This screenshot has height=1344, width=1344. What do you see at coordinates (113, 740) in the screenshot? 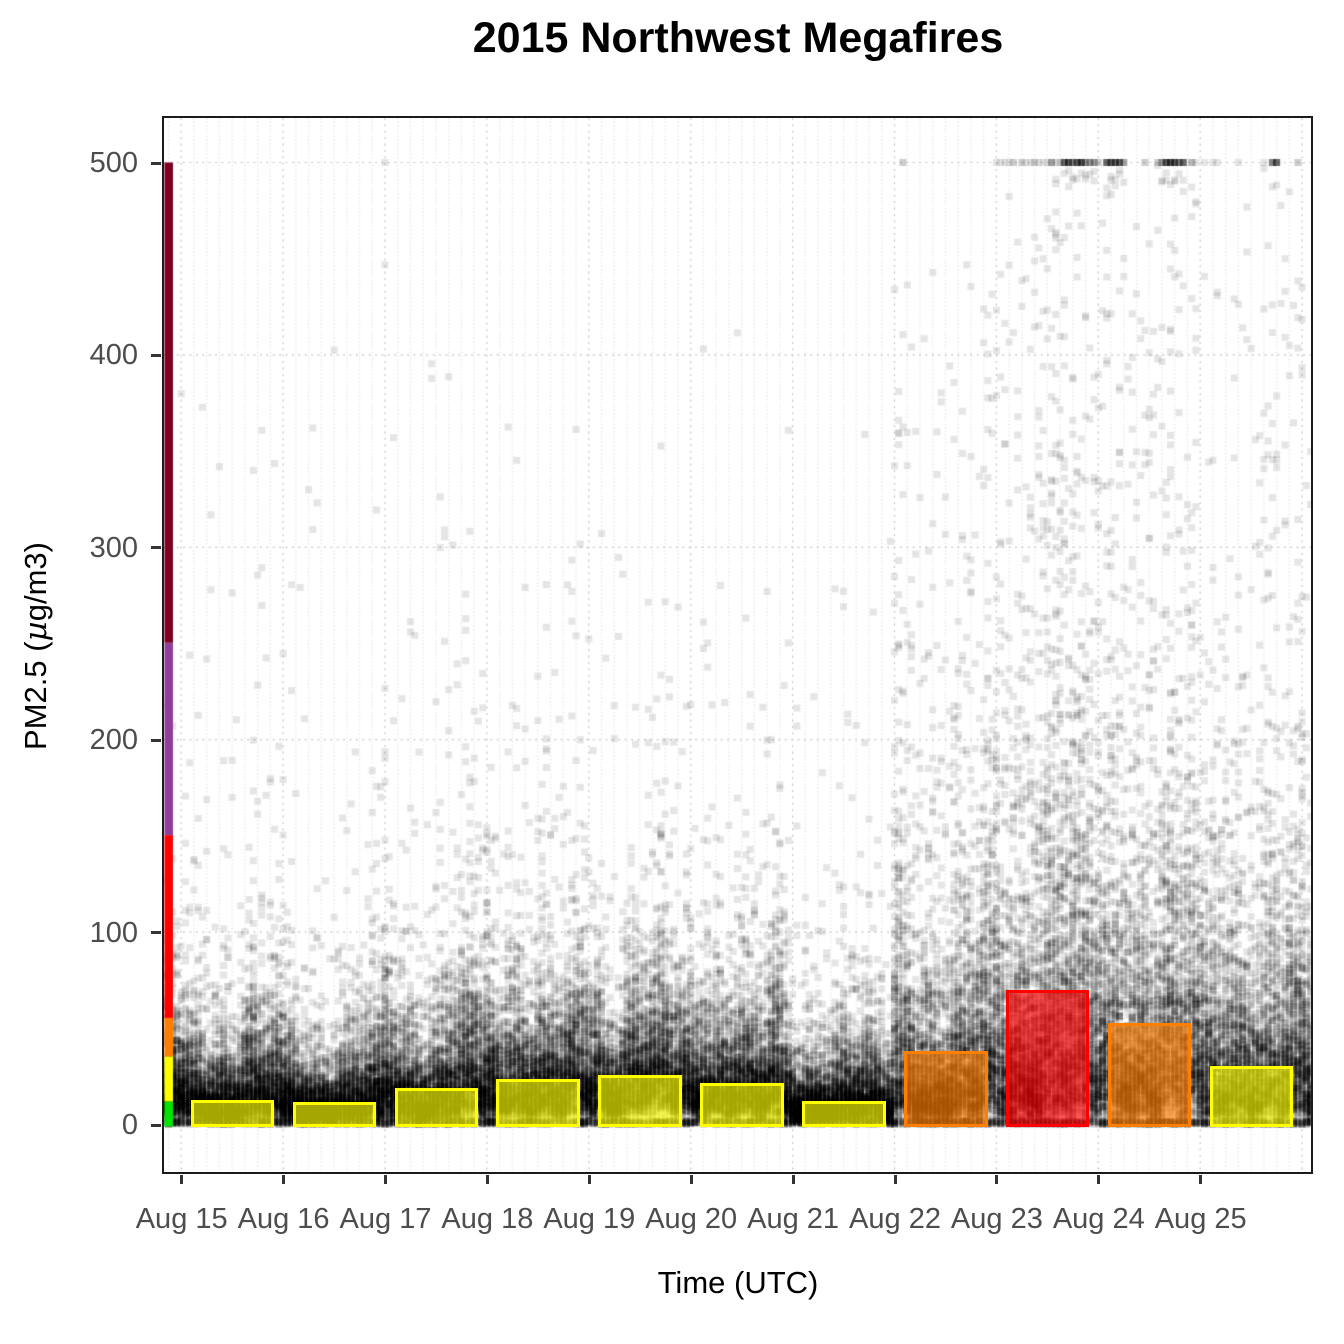
I see `y-tick-label-200: 200` at bounding box center [113, 740].